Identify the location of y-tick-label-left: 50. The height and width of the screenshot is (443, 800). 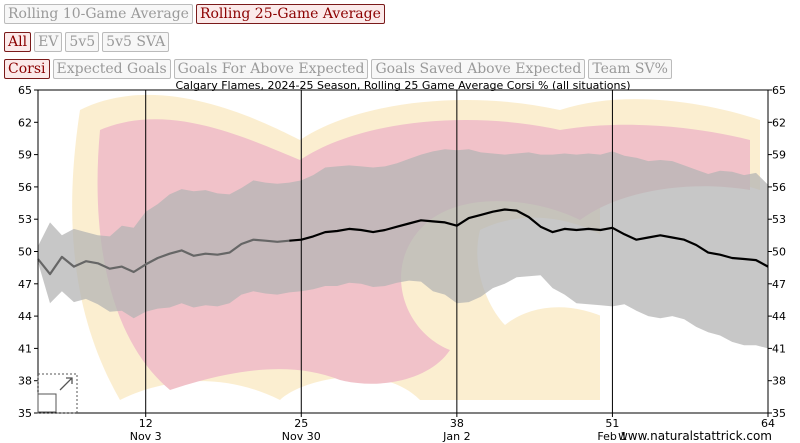
(25, 252).